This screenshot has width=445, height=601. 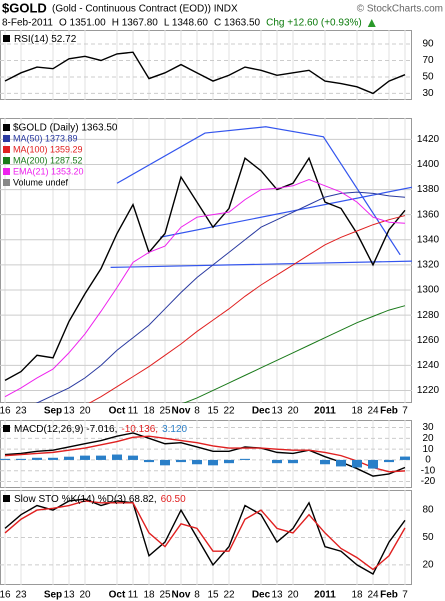 I want to click on y-tick-label: 90, so click(x=428, y=44).